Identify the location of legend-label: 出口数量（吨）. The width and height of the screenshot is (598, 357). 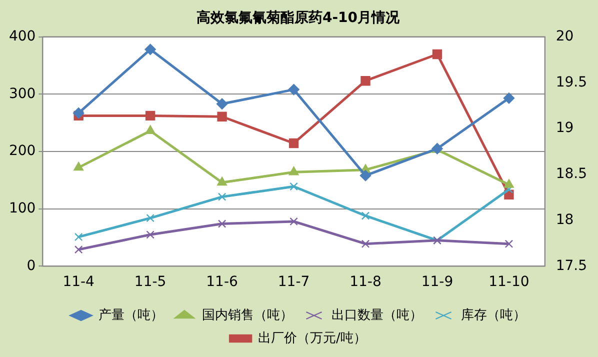
(377, 315).